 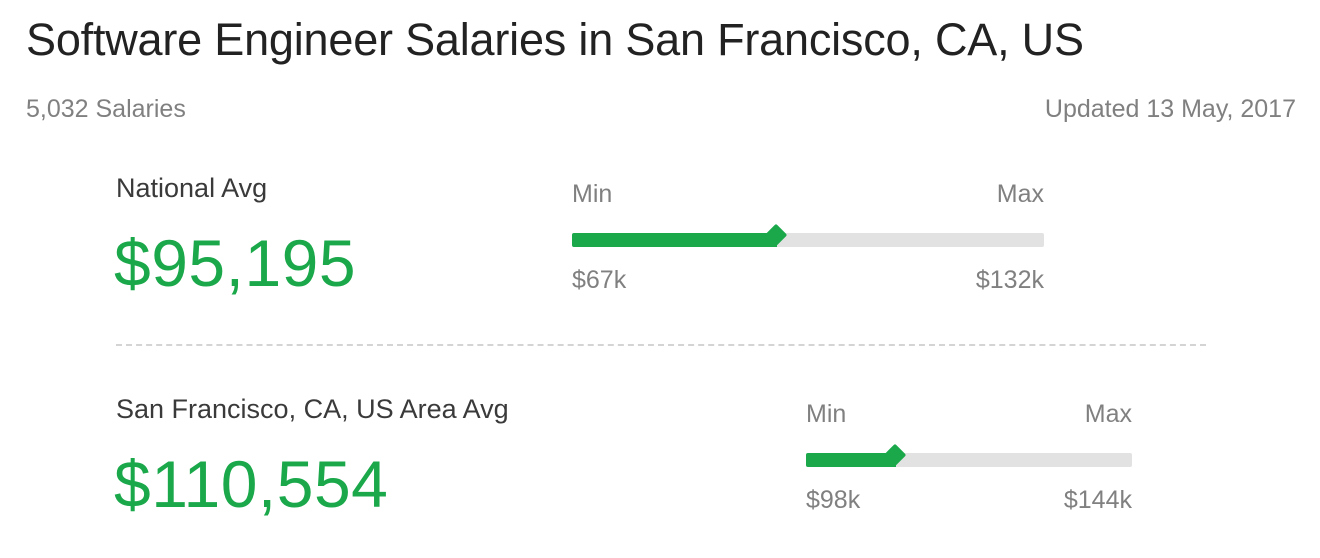 What do you see at coordinates (833, 500) in the screenshot?
I see `range-min-value: $98k` at bounding box center [833, 500].